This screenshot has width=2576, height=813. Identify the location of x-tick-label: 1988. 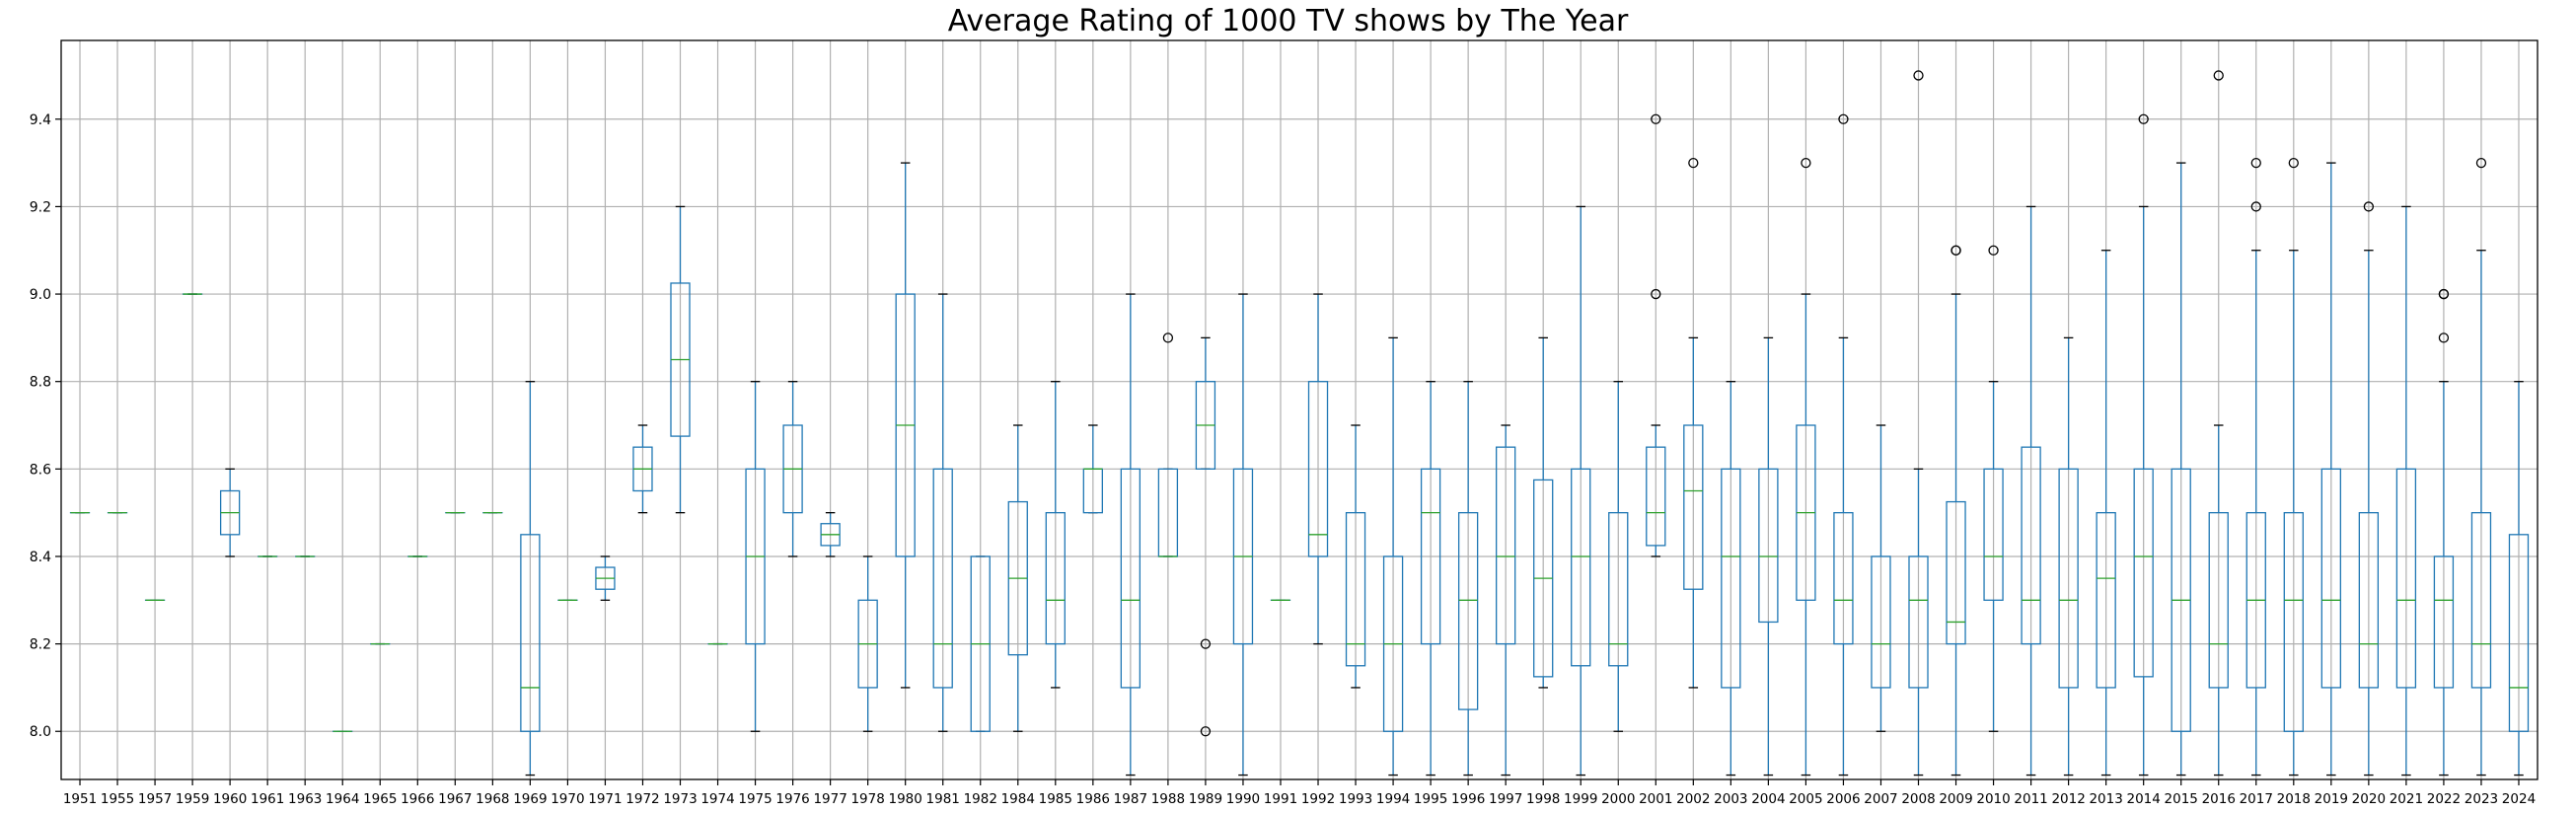
(1168, 799).